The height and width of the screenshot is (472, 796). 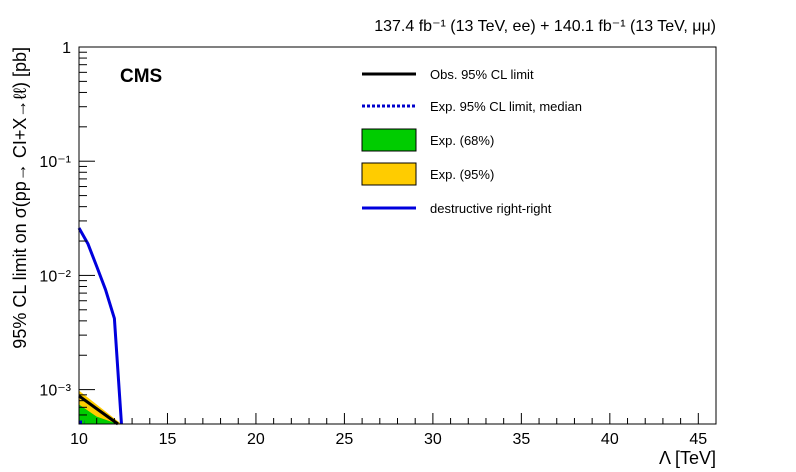 What do you see at coordinates (462, 174) in the screenshot?
I see `legend-label-band95: Exp. (95%)` at bounding box center [462, 174].